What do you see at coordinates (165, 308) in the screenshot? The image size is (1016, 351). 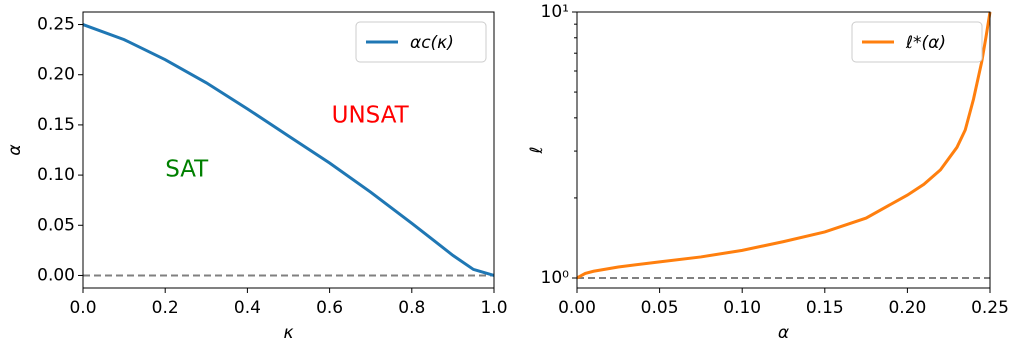 I see `x-tick-label: 0.2` at bounding box center [165, 308].